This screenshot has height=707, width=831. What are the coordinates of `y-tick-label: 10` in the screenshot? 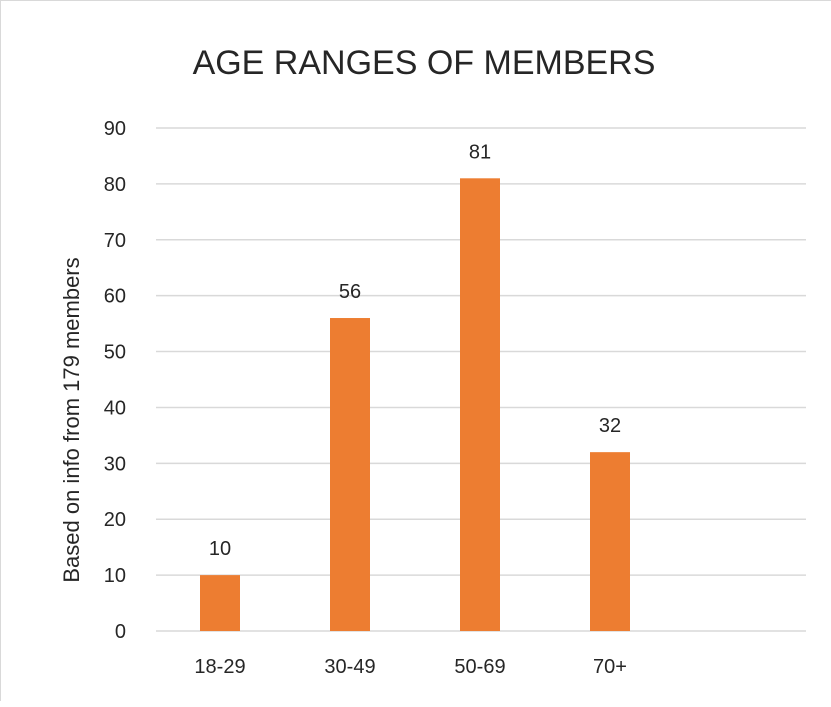 It's located at (115, 576).